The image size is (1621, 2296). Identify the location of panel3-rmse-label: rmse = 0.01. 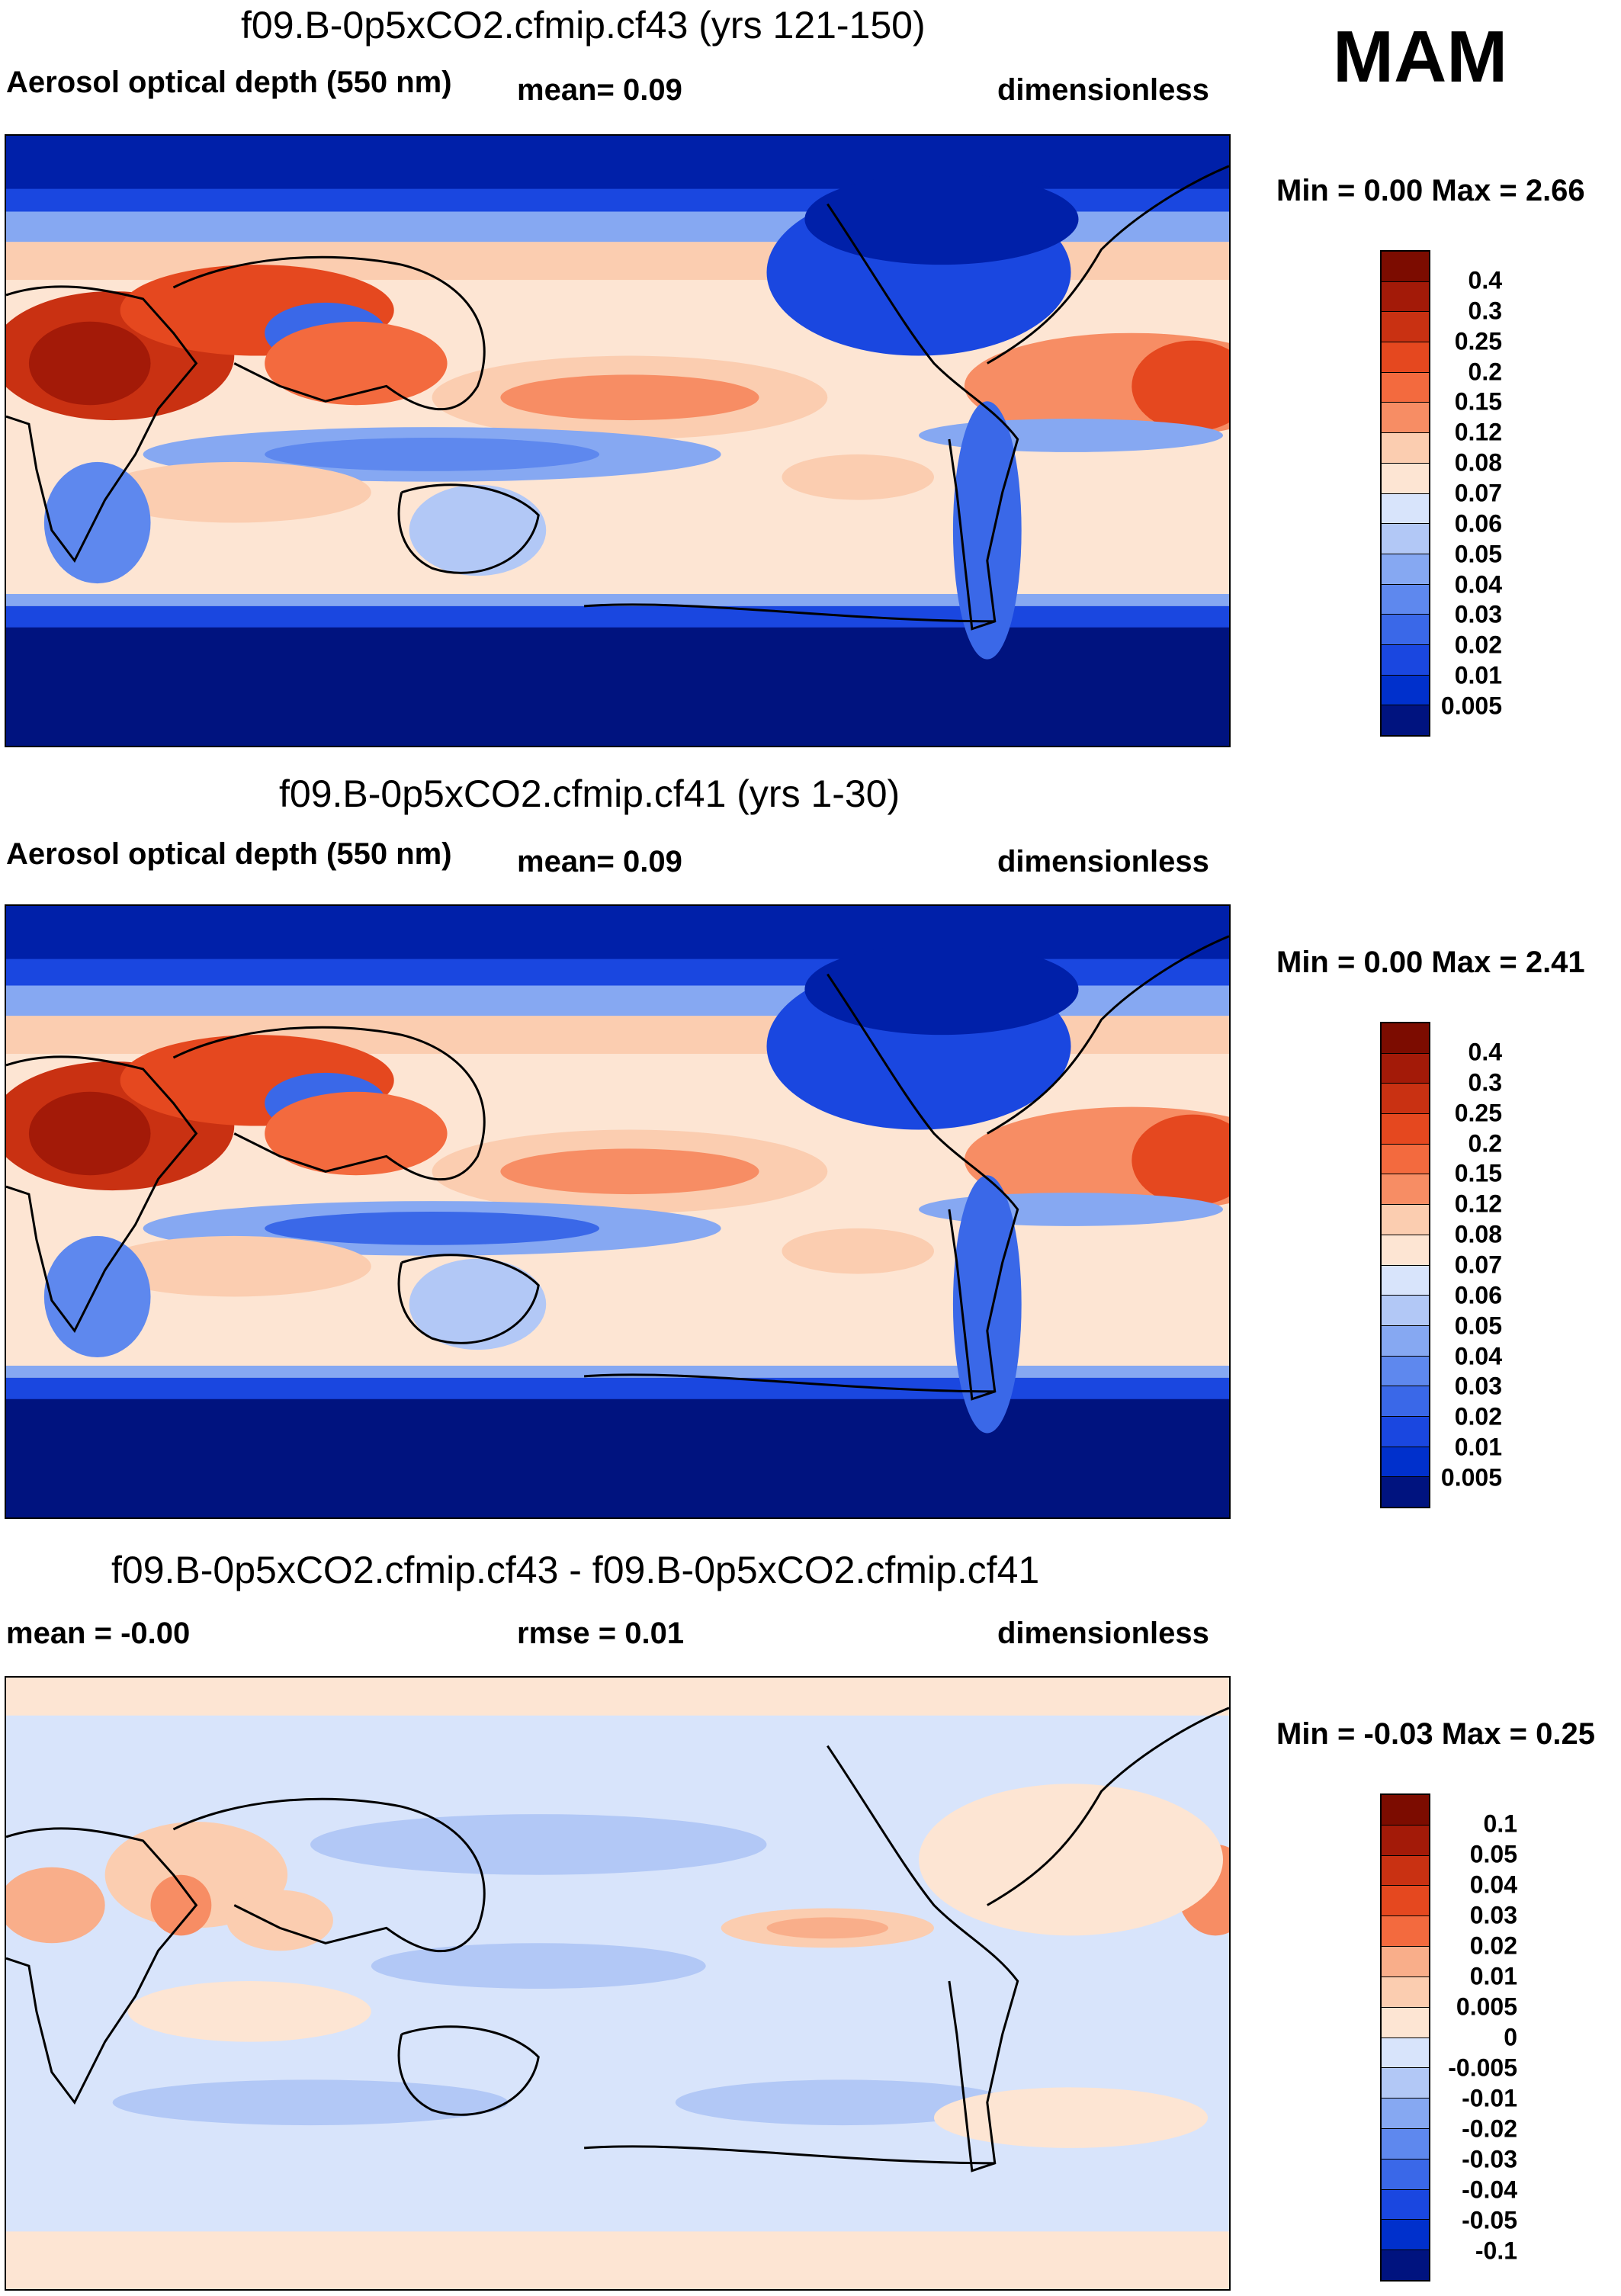
(601, 1633).